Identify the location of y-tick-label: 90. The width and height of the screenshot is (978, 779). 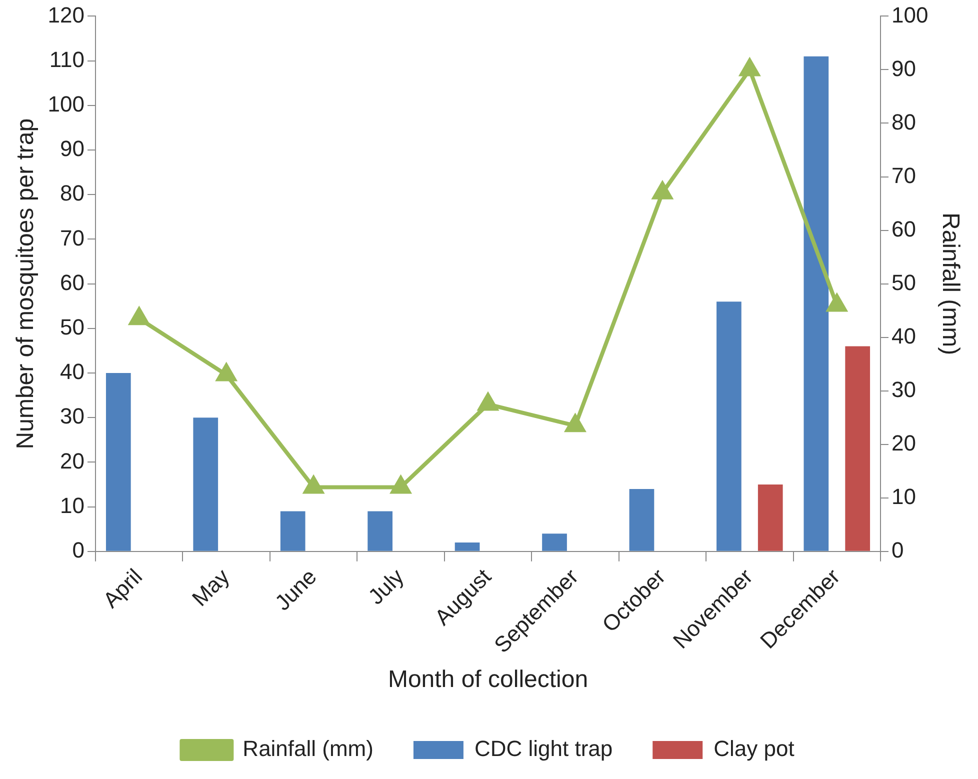
(72, 149).